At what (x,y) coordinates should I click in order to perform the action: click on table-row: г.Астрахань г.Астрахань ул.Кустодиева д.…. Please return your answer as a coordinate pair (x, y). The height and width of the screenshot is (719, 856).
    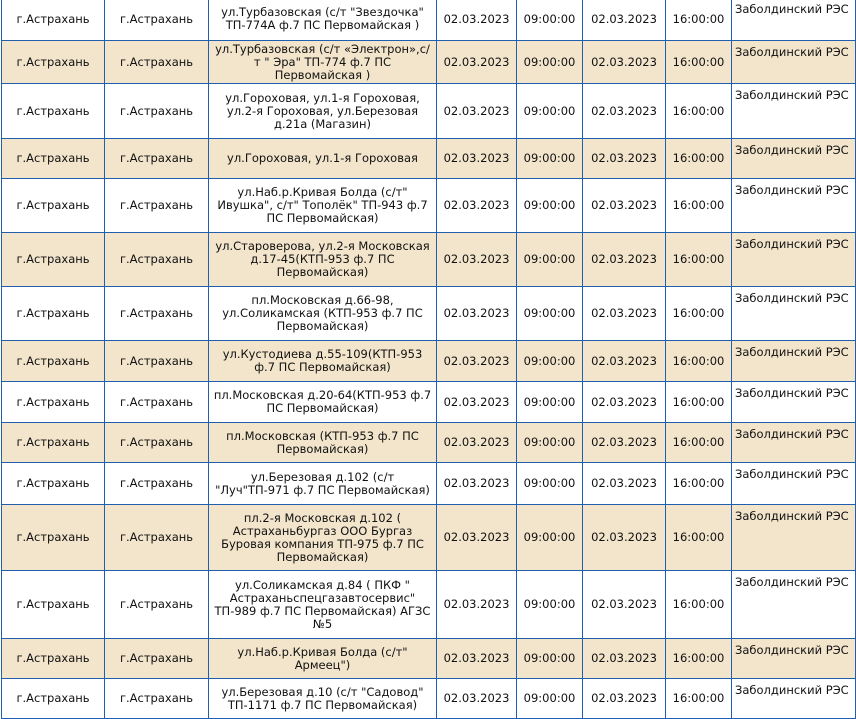
    Looking at the image, I should click on (428, 361).